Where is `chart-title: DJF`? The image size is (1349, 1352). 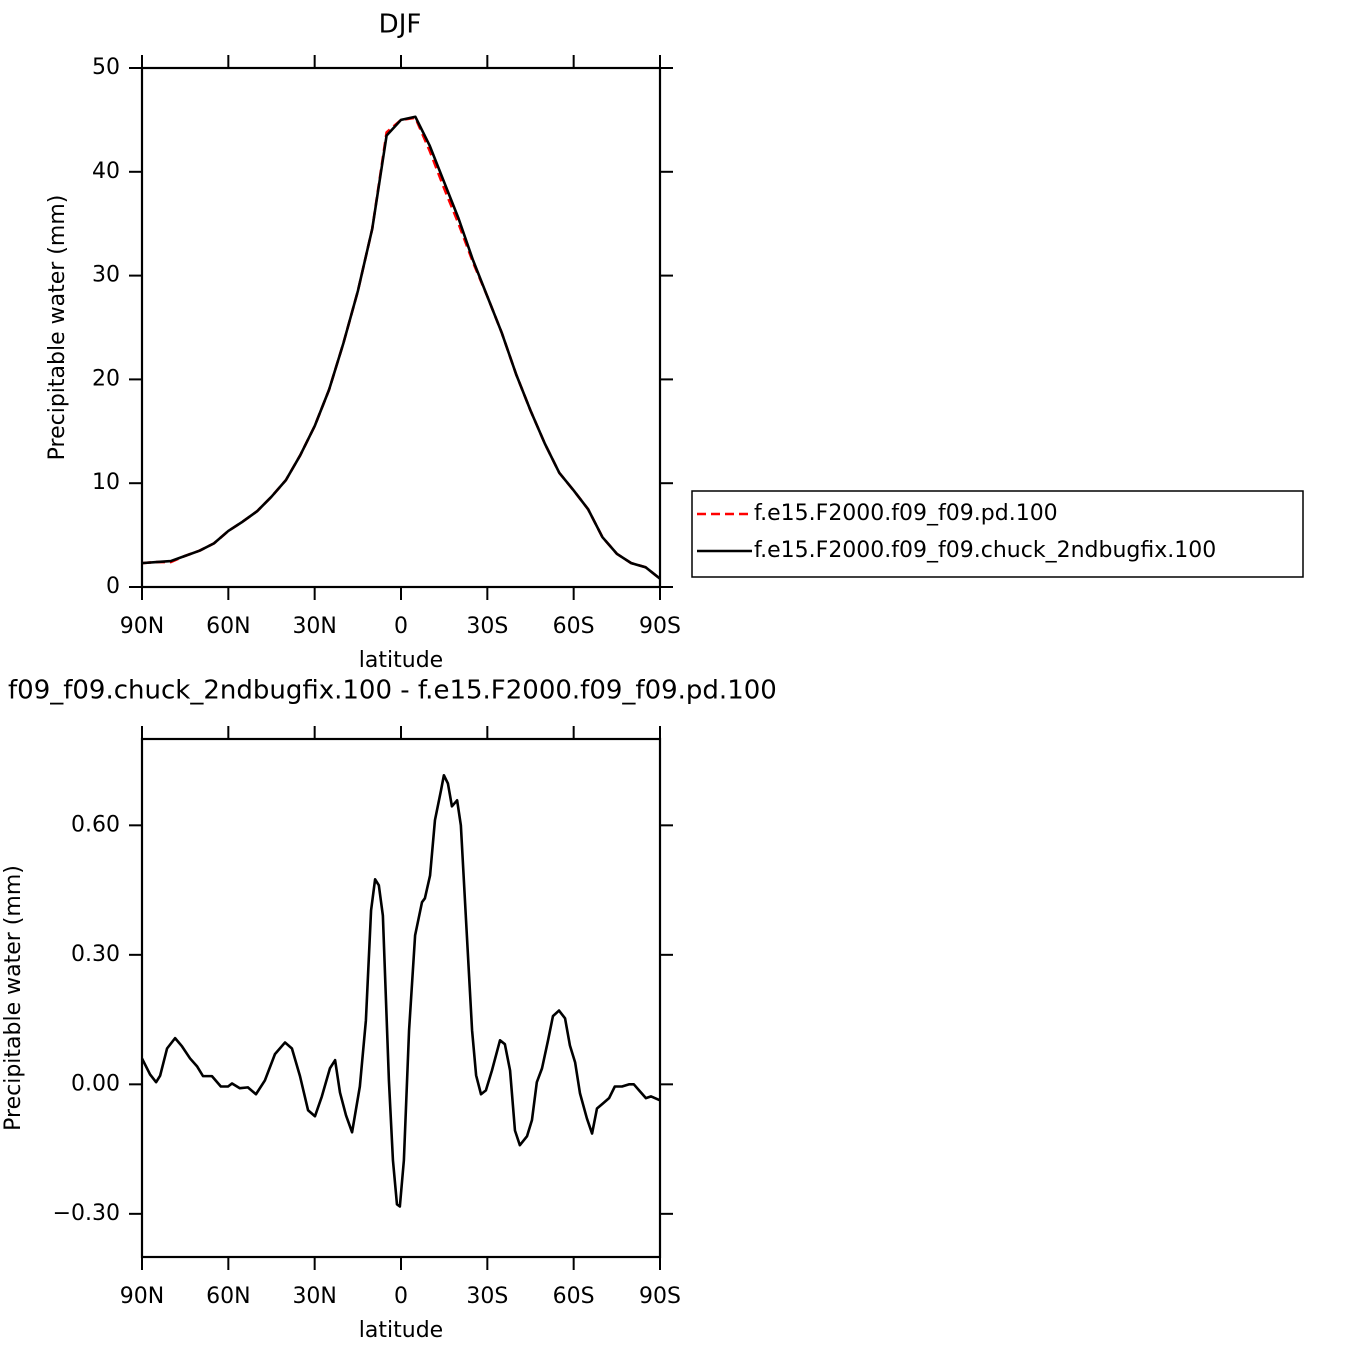 chart-title: DJF is located at coordinates (400, 25).